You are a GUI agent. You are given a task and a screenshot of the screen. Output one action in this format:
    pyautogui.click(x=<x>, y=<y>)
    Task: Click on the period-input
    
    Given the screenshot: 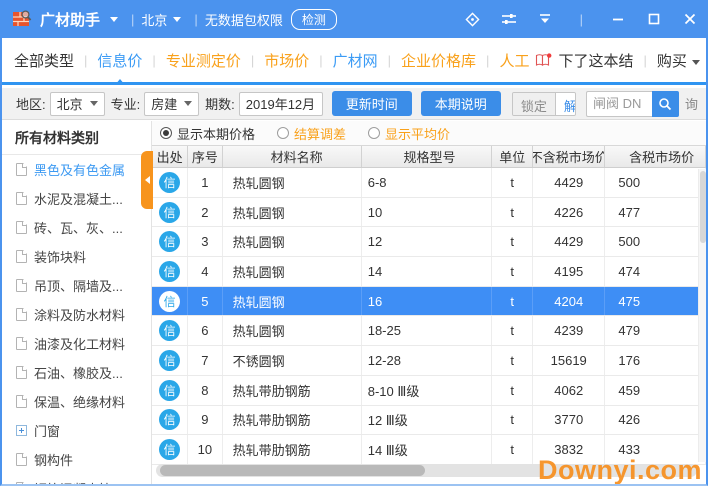 What is the action you would take?
    pyautogui.click(x=280, y=103)
    